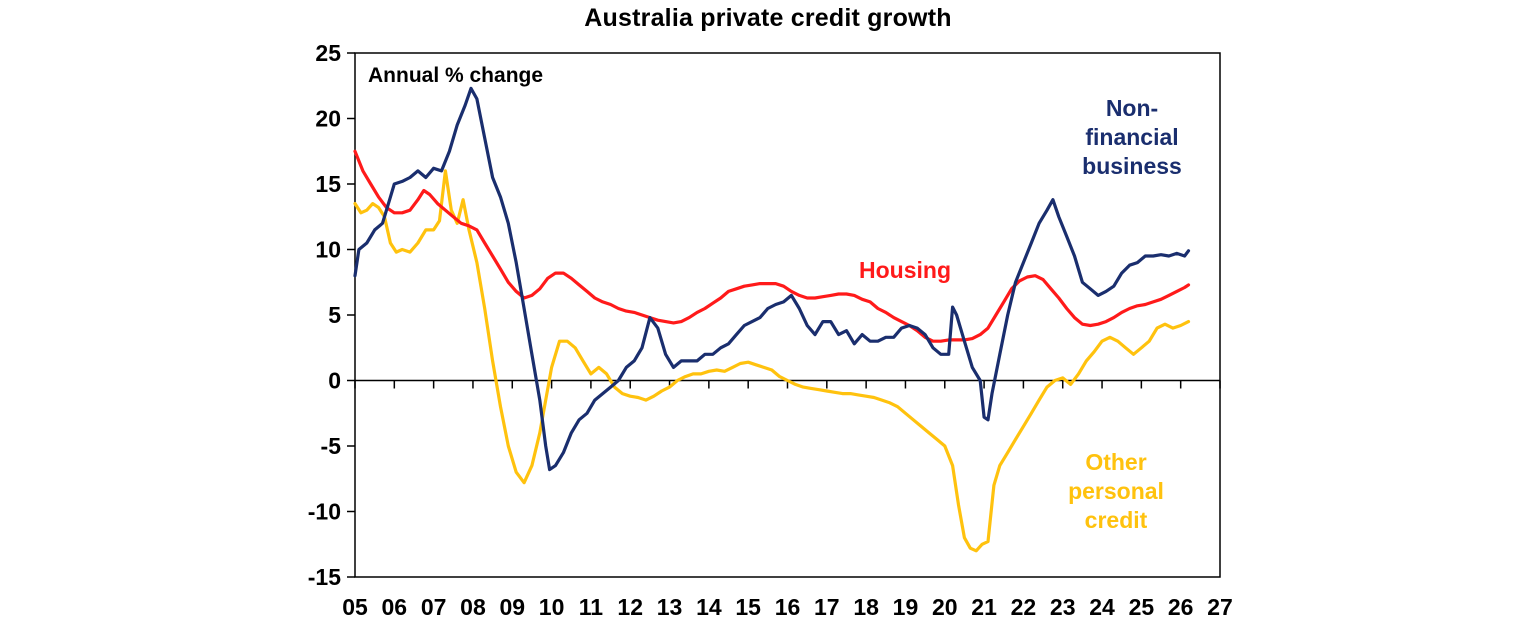  What do you see at coordinates (906, 607) in the screenshot?
I see `x-tick-label: 19` at bounding box center [906, 607].